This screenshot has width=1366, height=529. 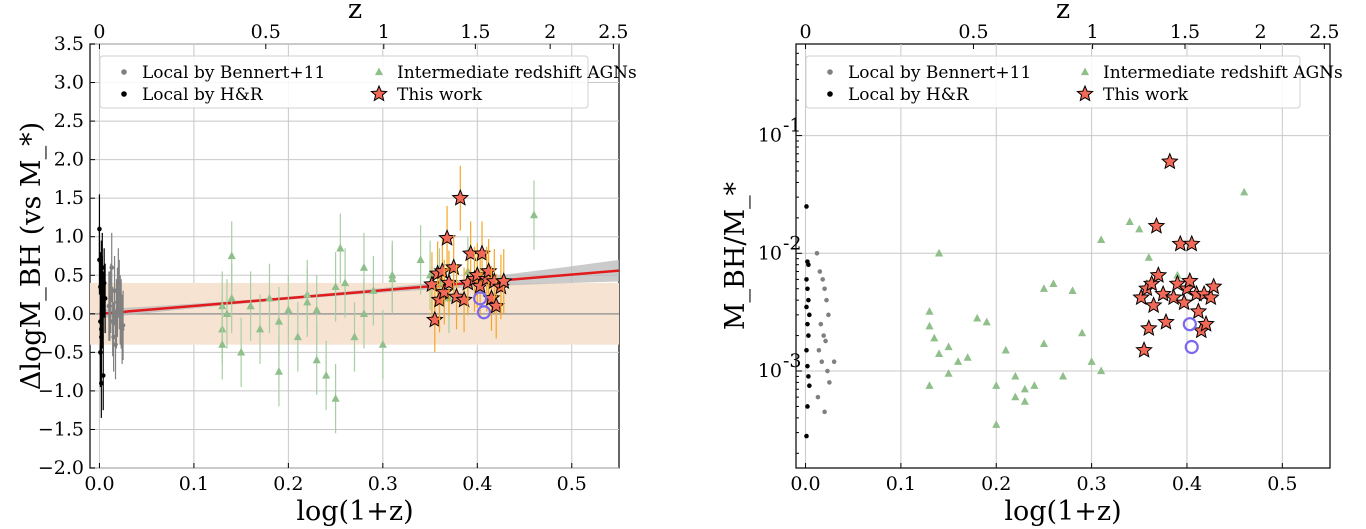 I want to click on top-tick-label: 0.5, so click(x=266, y=32).